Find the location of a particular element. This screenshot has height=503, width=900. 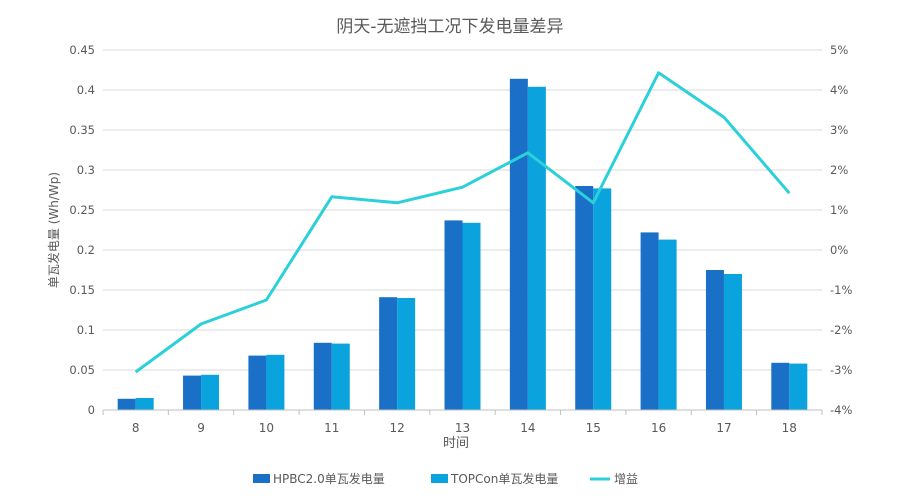

y2-tick-label: -4% is located at coordinates (841, 410).